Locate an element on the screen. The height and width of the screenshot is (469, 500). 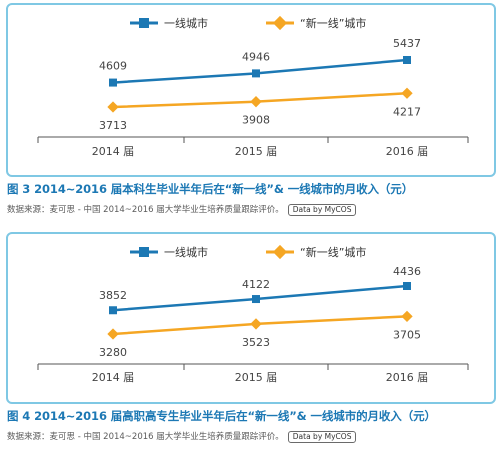
mycos-badge-2: Data by MyCOS is located at coordinates (322, 436).